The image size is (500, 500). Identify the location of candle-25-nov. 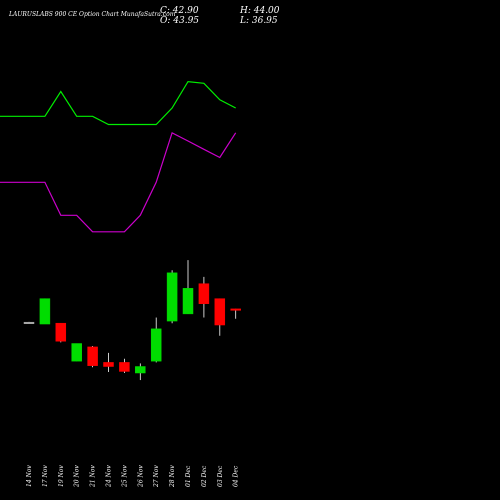
(124, 366).